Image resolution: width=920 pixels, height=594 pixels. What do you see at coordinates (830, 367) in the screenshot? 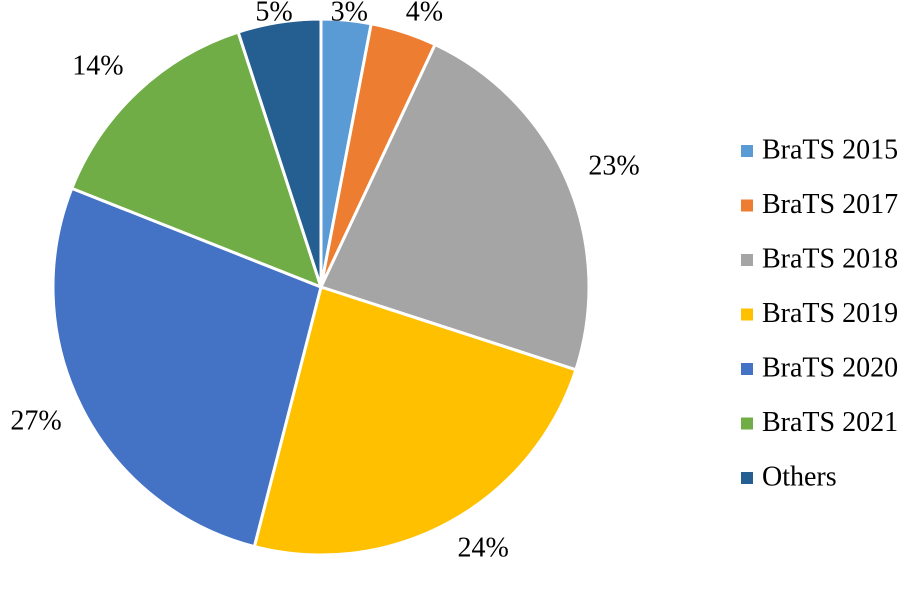
I see `legend-label: BraTS 2020` at bounding box center [830, 367].